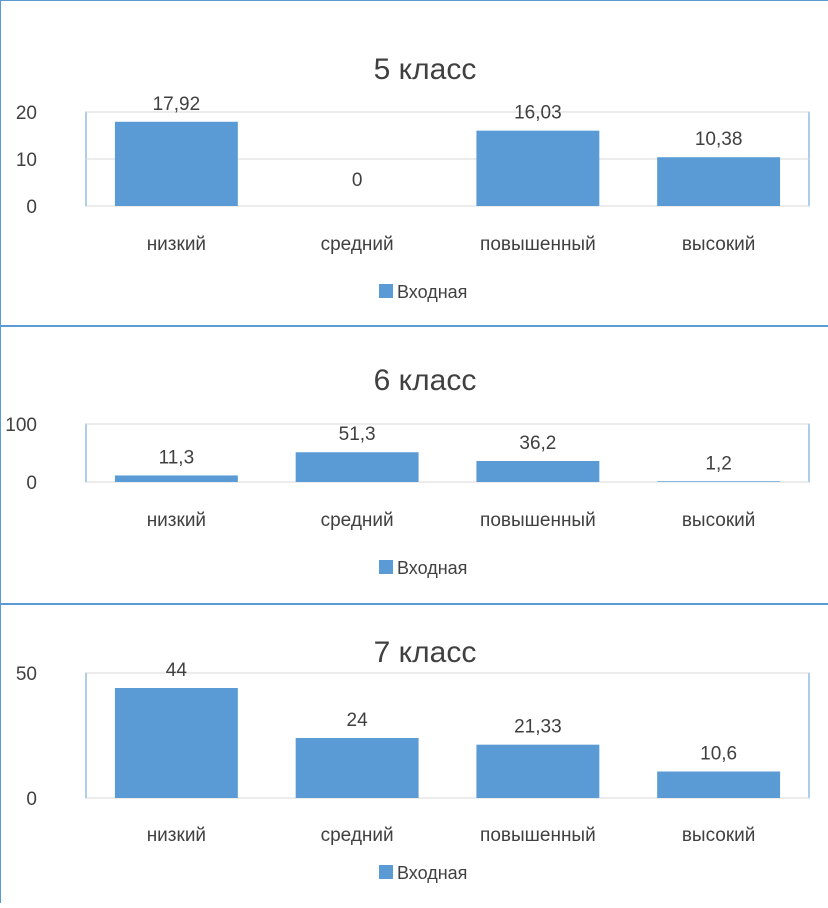 This screenshot has width=828, height=908. What do you see at coordinates (358, 720) in the screenshot?
I see `data-label: 24` at bounding box center [358, 720].